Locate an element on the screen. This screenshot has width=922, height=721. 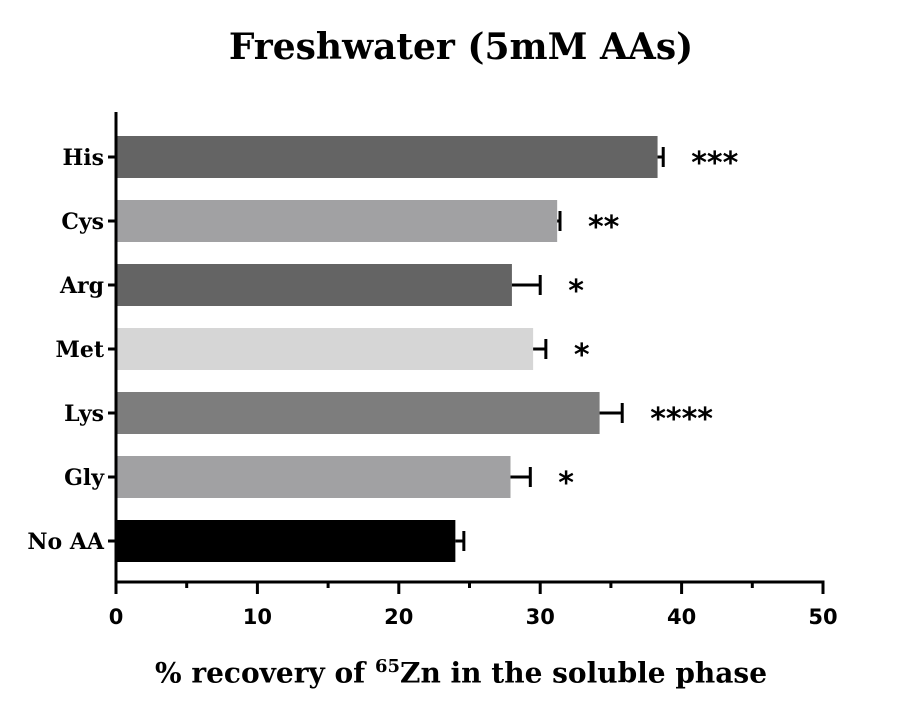
category-label-gly: Gly is located at coordinates (84, 478).